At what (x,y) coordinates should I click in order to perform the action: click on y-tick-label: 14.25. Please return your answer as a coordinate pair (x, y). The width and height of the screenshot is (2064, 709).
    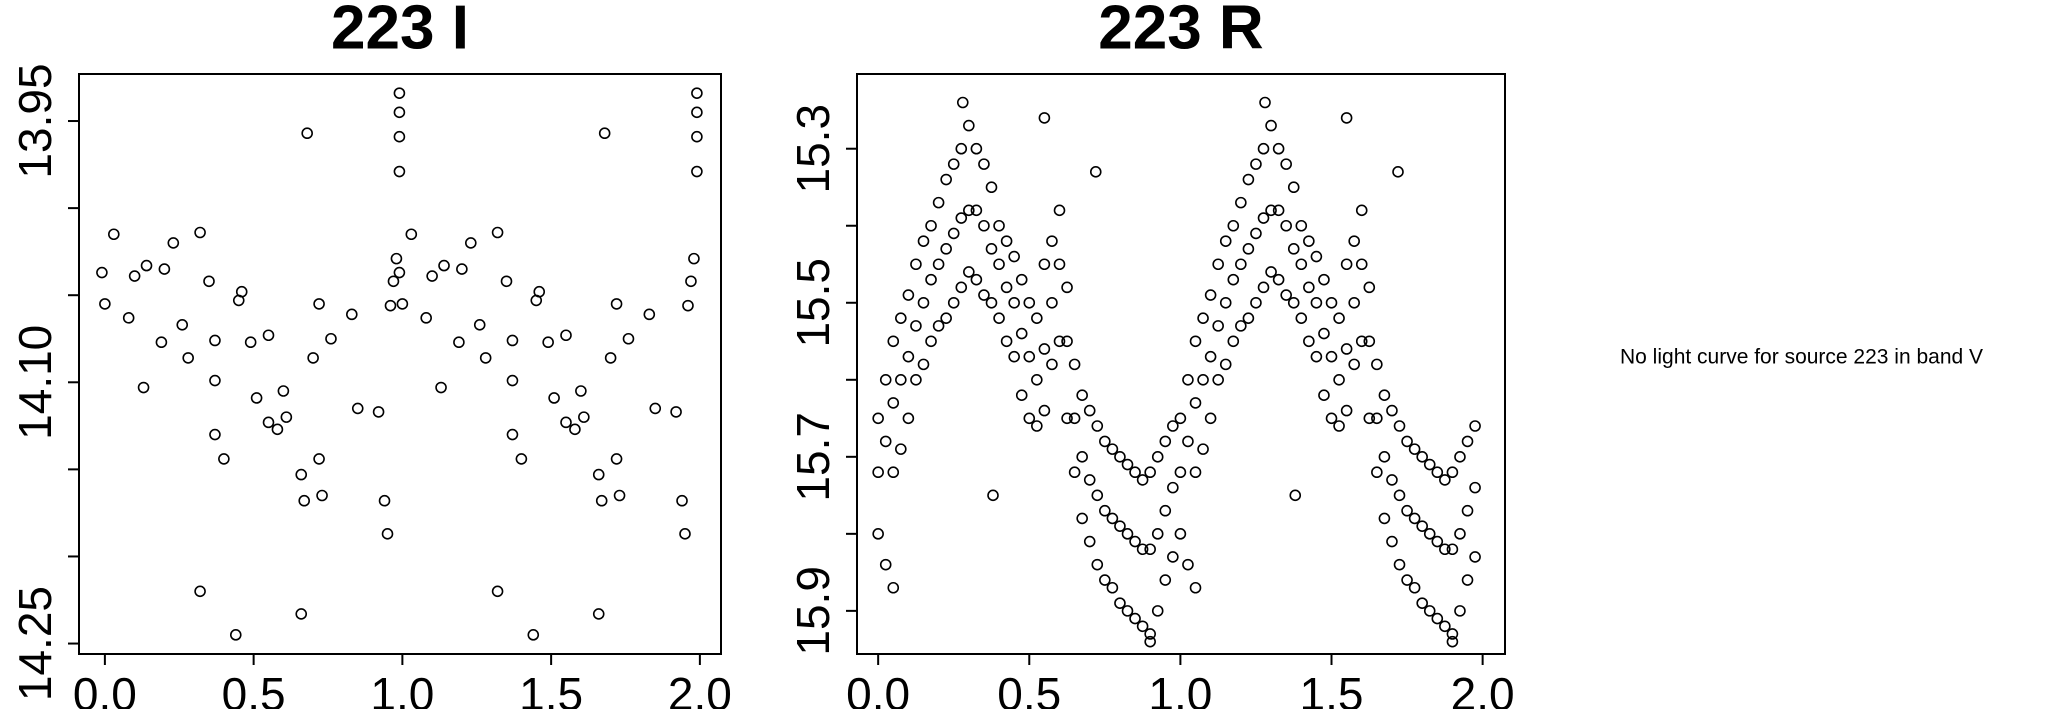
    Looking at the image, I should click on (35, 643).